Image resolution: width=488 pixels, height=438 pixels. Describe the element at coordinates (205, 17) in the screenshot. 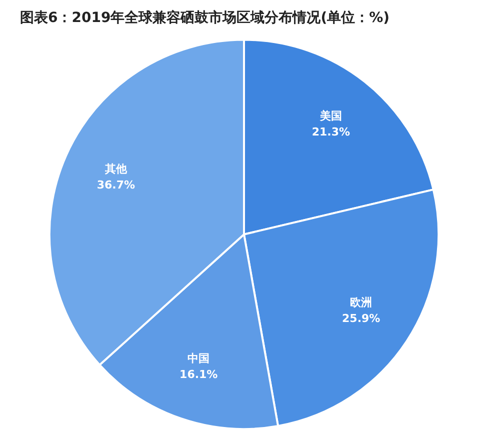

I see `chart-title: 图表6：2019年全球兼容硒鼓市场区域分布情况(单位：%)` at that location.